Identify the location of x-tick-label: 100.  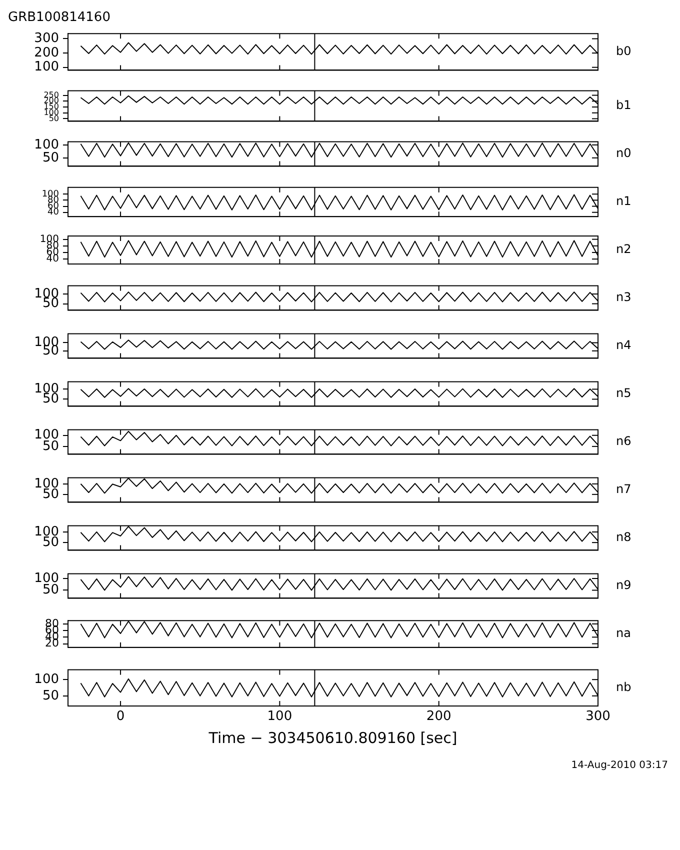
(279, 716).